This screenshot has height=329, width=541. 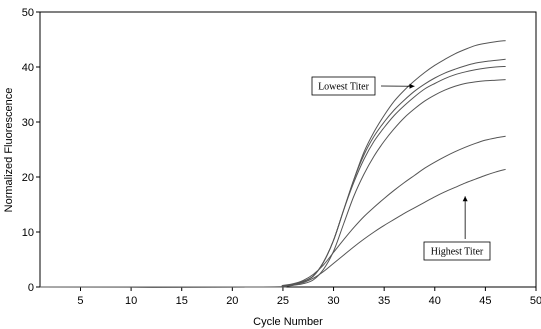 I want to click on x-tick-label: 10, so click(x=131, y=301).